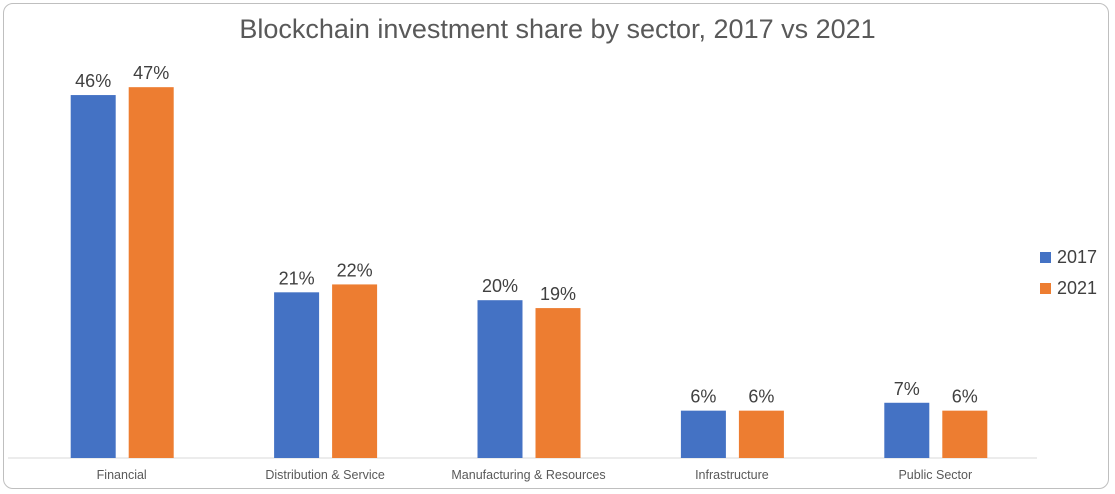  Describe the element at coordinates (528, 475) in the screenshot. I see `x-tick-label: Manufacturing & Resources` at that location.